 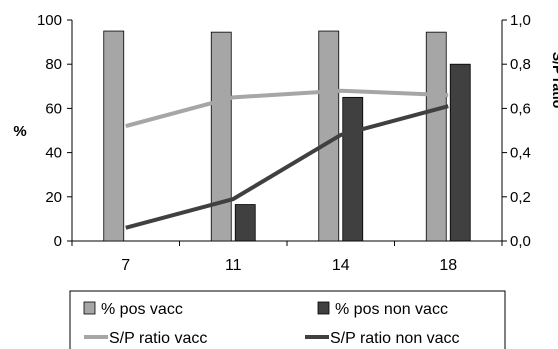 I want to click on y-axis-title: %, so click(x=19, y=131).